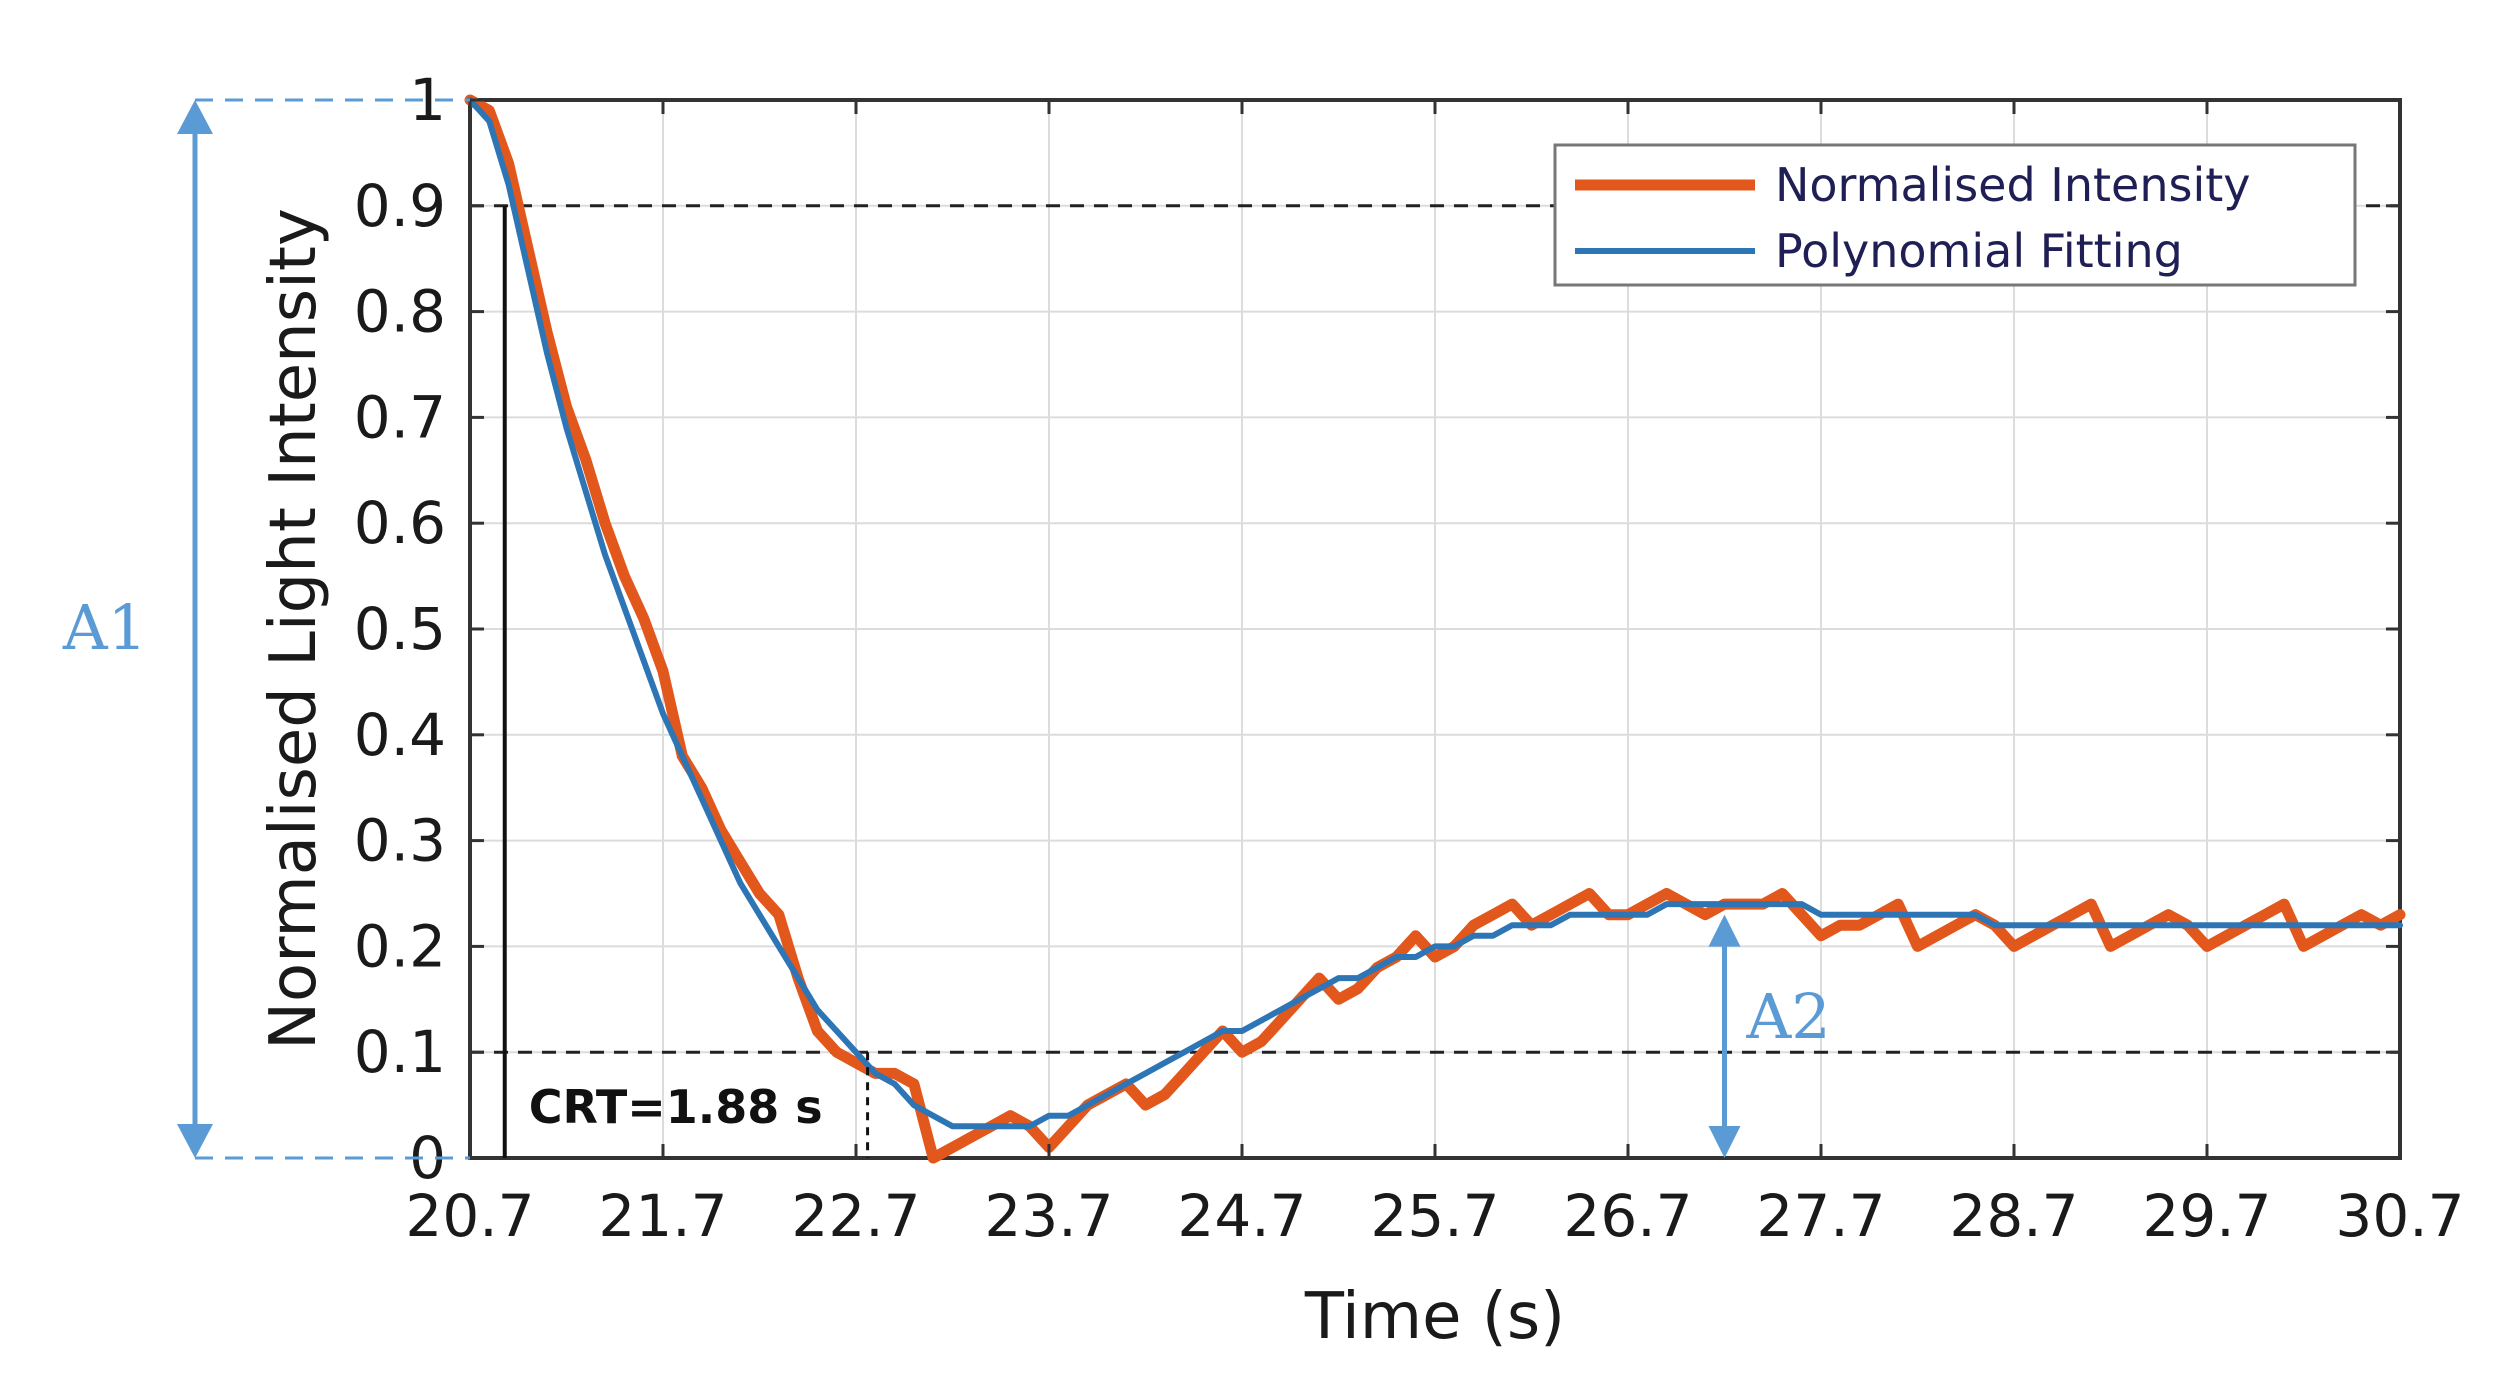 This screenshot has height=1398, width=2514. What do you see at coordinates (1434, 1216) in the screenshot?
I see `x-tick-label-5: 25.7` at bounding box center [1434, 1216].